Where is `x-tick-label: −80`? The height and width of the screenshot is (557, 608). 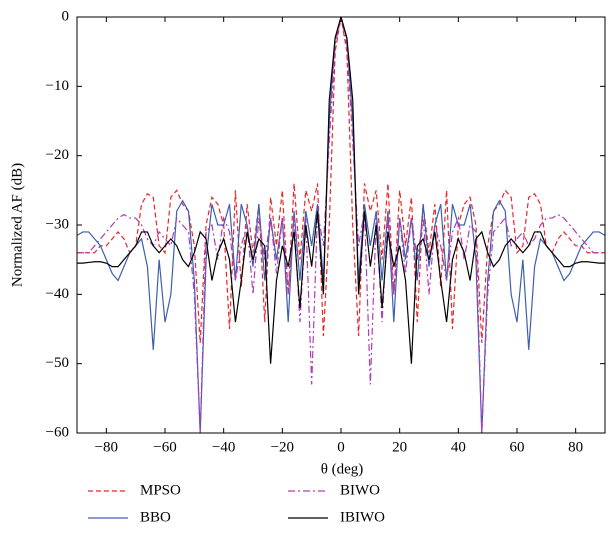
x-tick-label: −80 is located at coordinates (106, 447).